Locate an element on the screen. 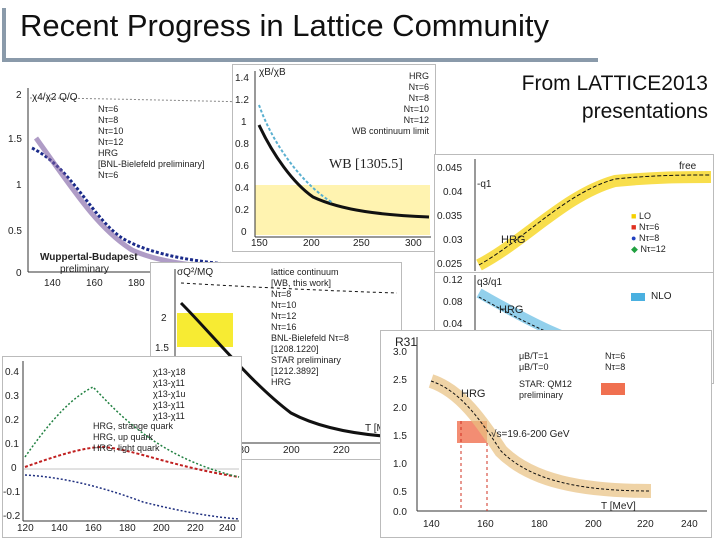 This screenshot has width=720, height=540. panel-g-legend: μB/T=1 μB/T=0 is located at coordinates (533, 362).